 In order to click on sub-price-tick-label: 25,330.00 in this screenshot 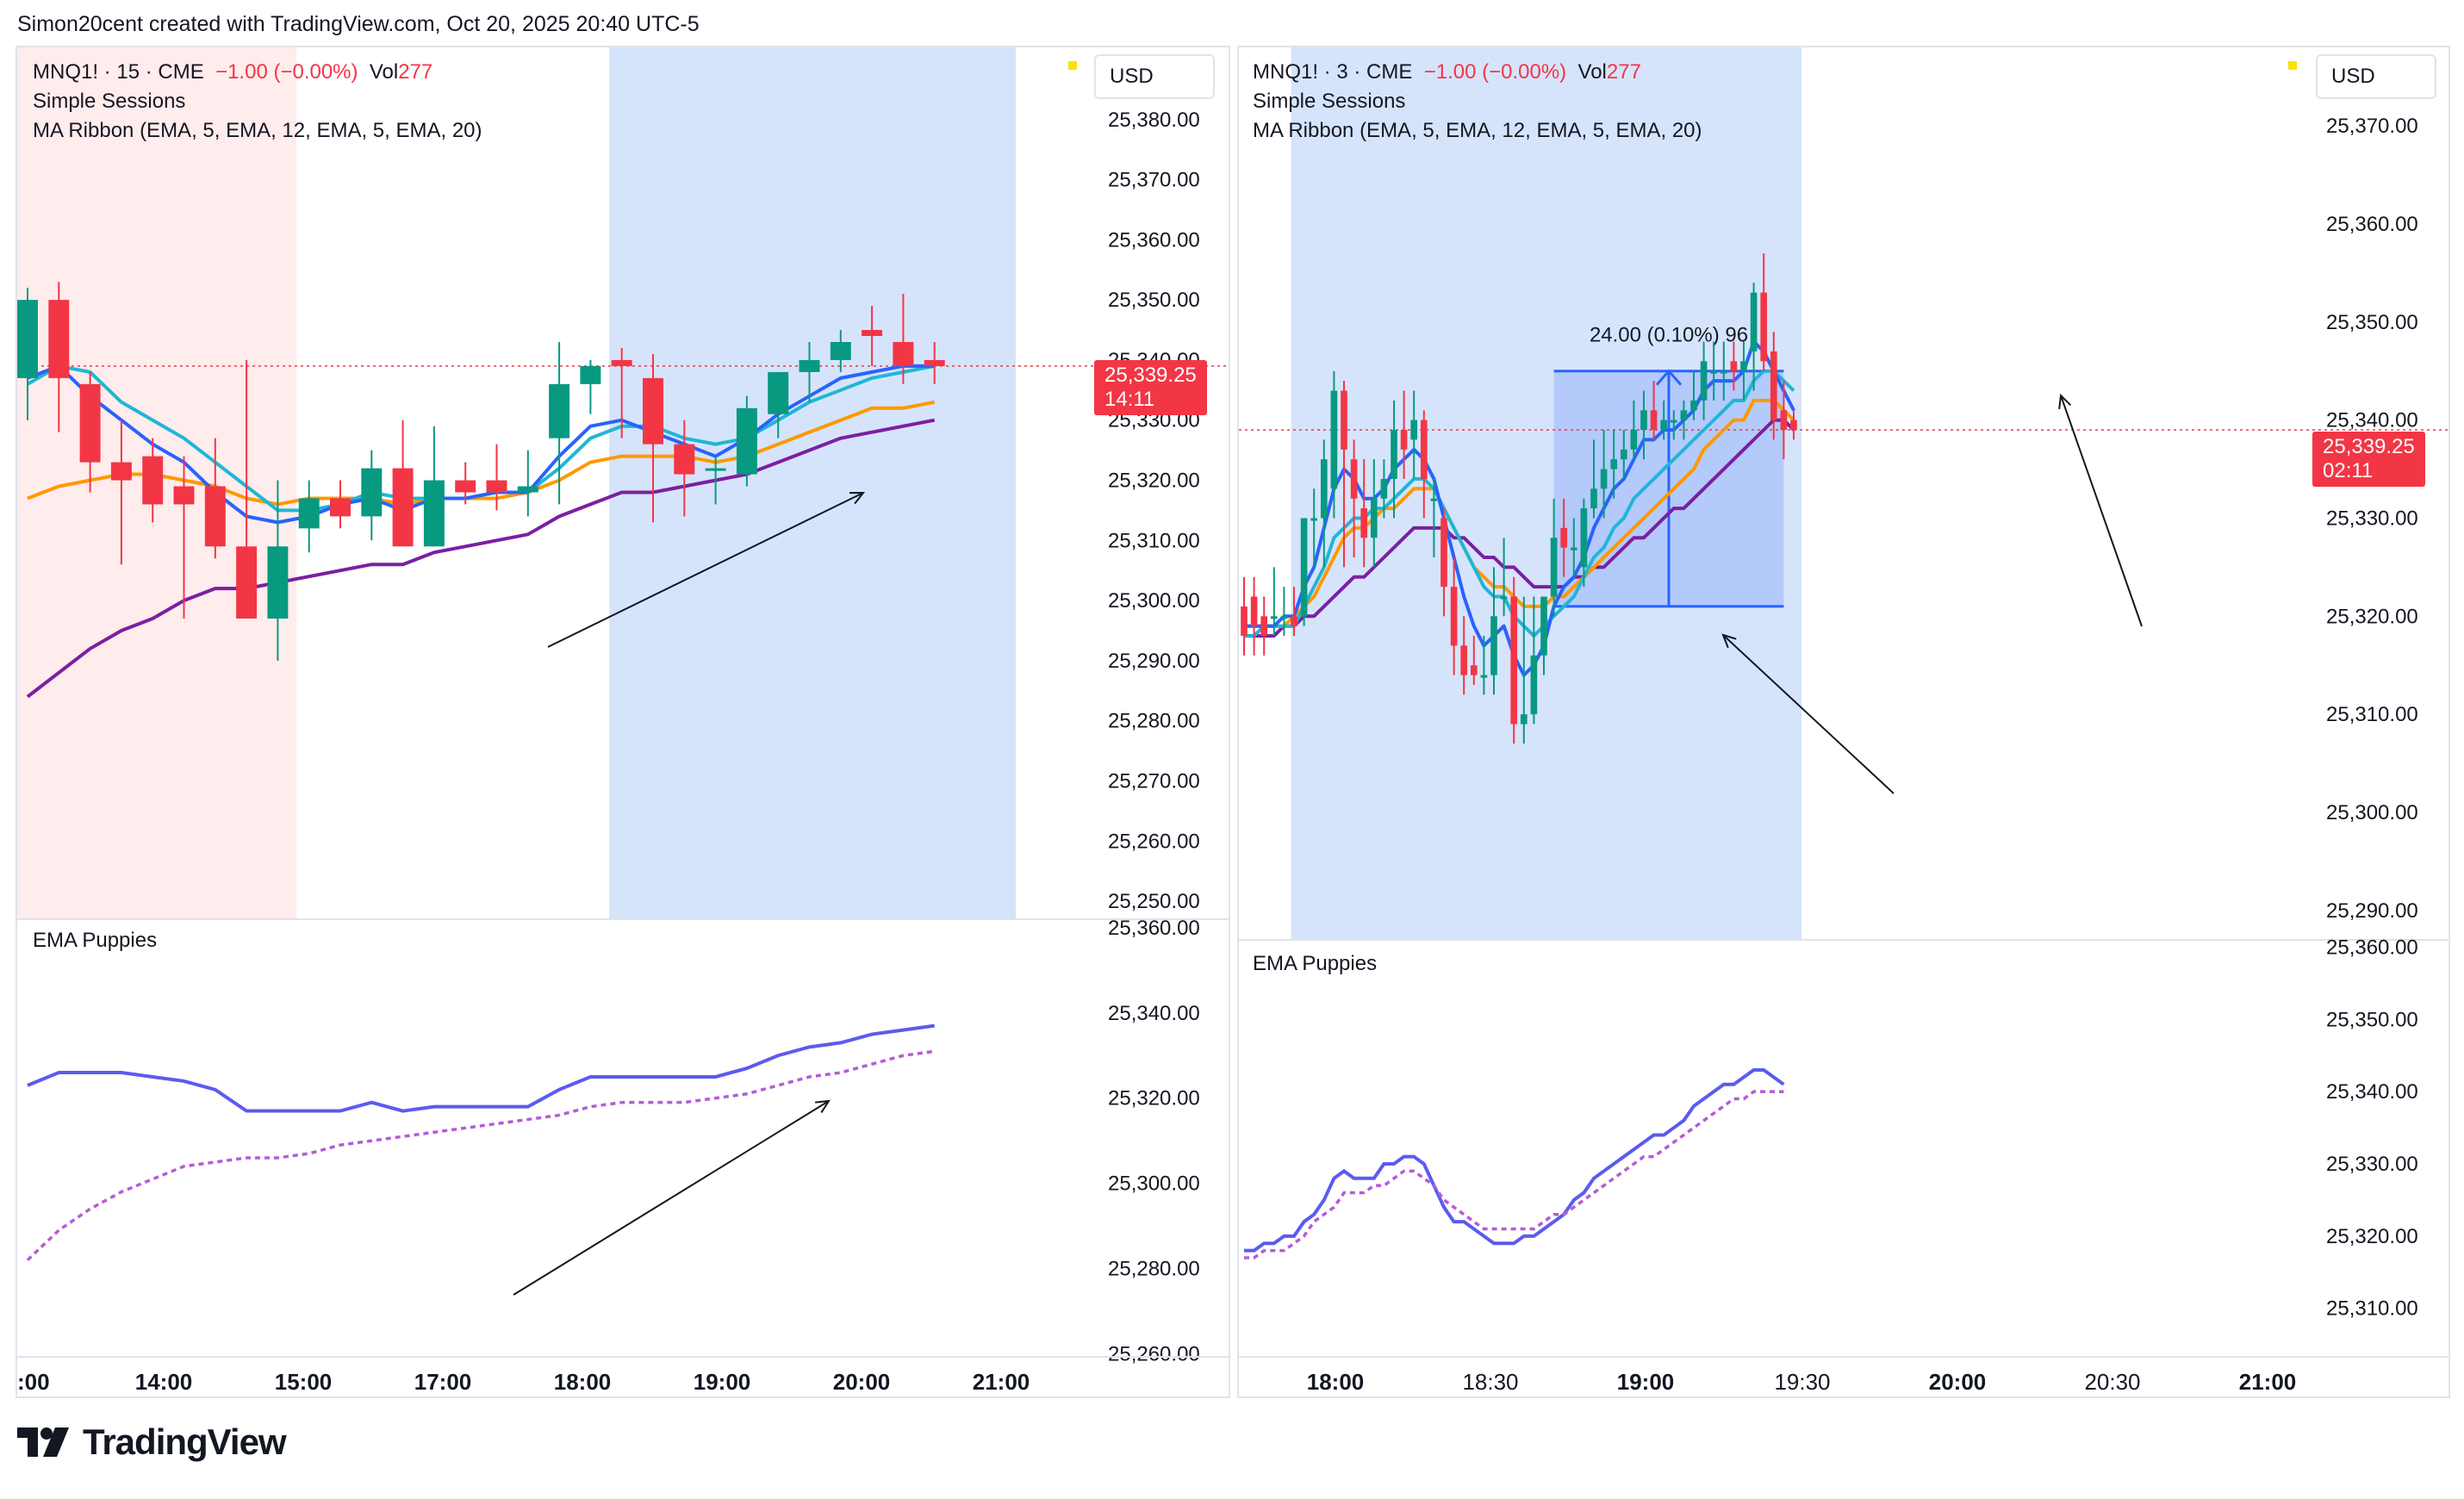, I will do `click(2372, 1164)`.